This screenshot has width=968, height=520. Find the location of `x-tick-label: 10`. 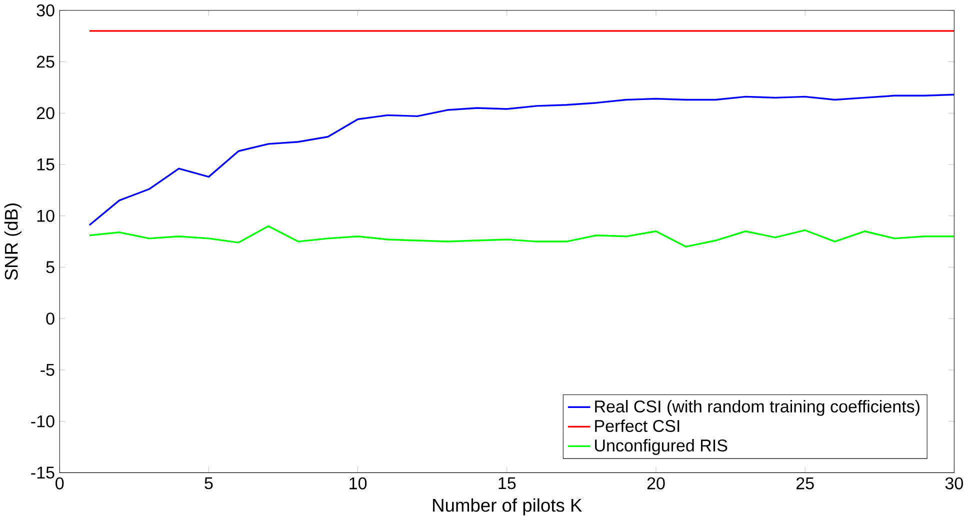

x-tick-label: 10 is located at coordinates (358, 483).